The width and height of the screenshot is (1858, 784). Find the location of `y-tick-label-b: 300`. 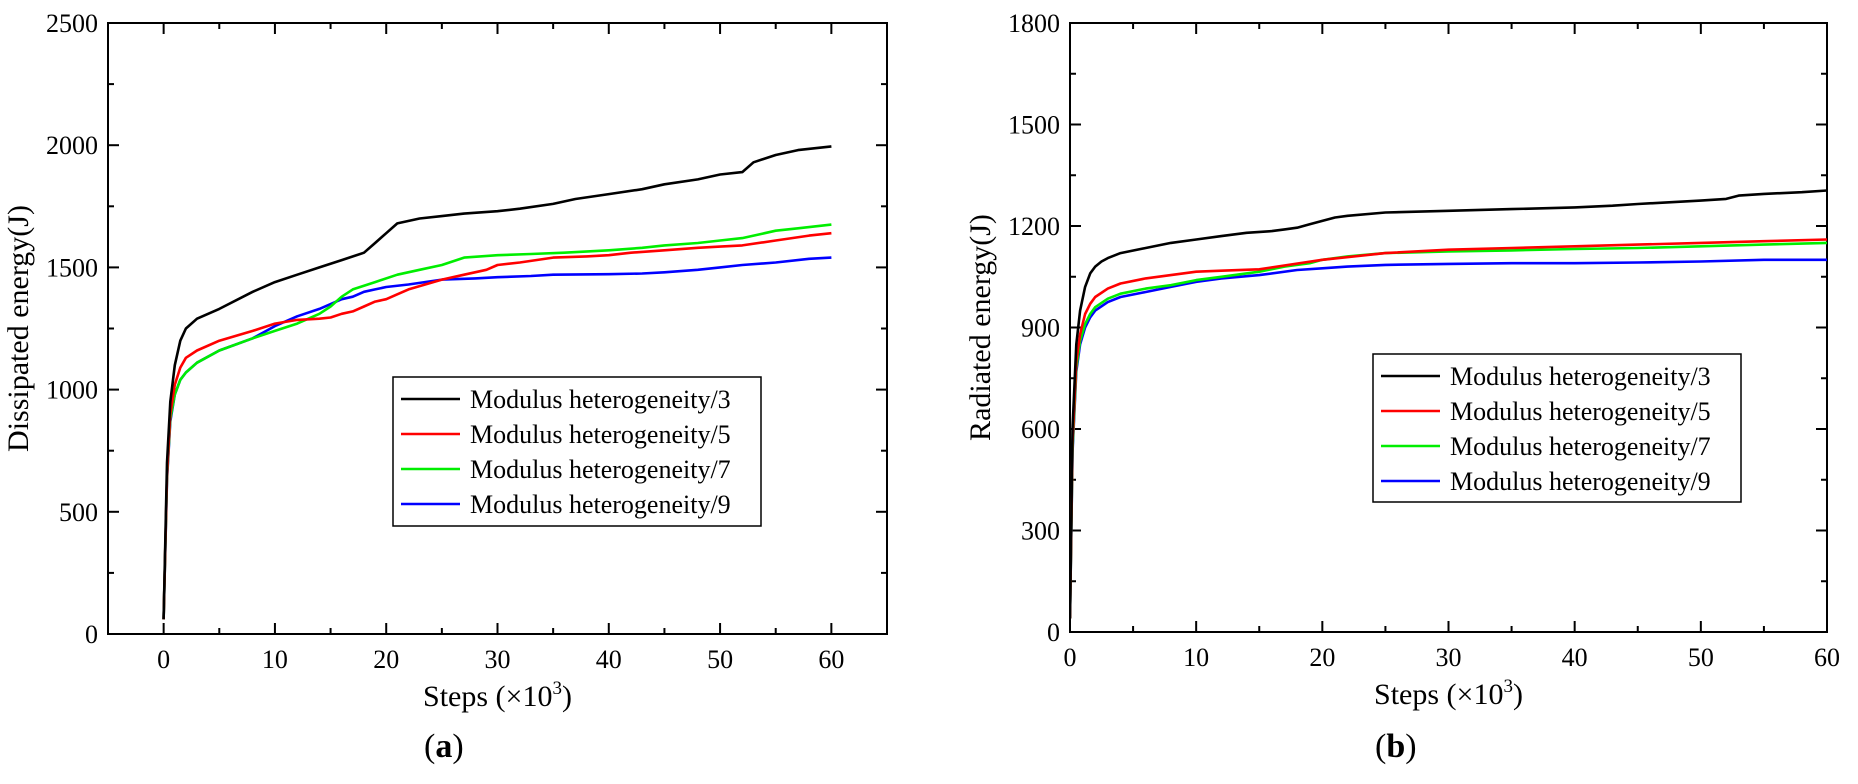

y-tick-label-b: 300 is located at coordinates (1040, 531).